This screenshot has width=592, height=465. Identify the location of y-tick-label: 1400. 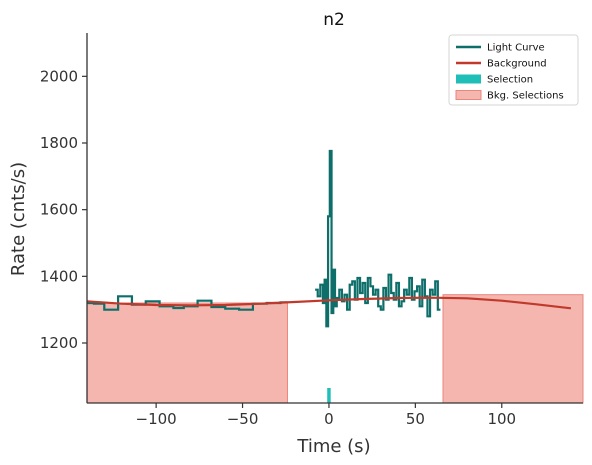
(59, 276).